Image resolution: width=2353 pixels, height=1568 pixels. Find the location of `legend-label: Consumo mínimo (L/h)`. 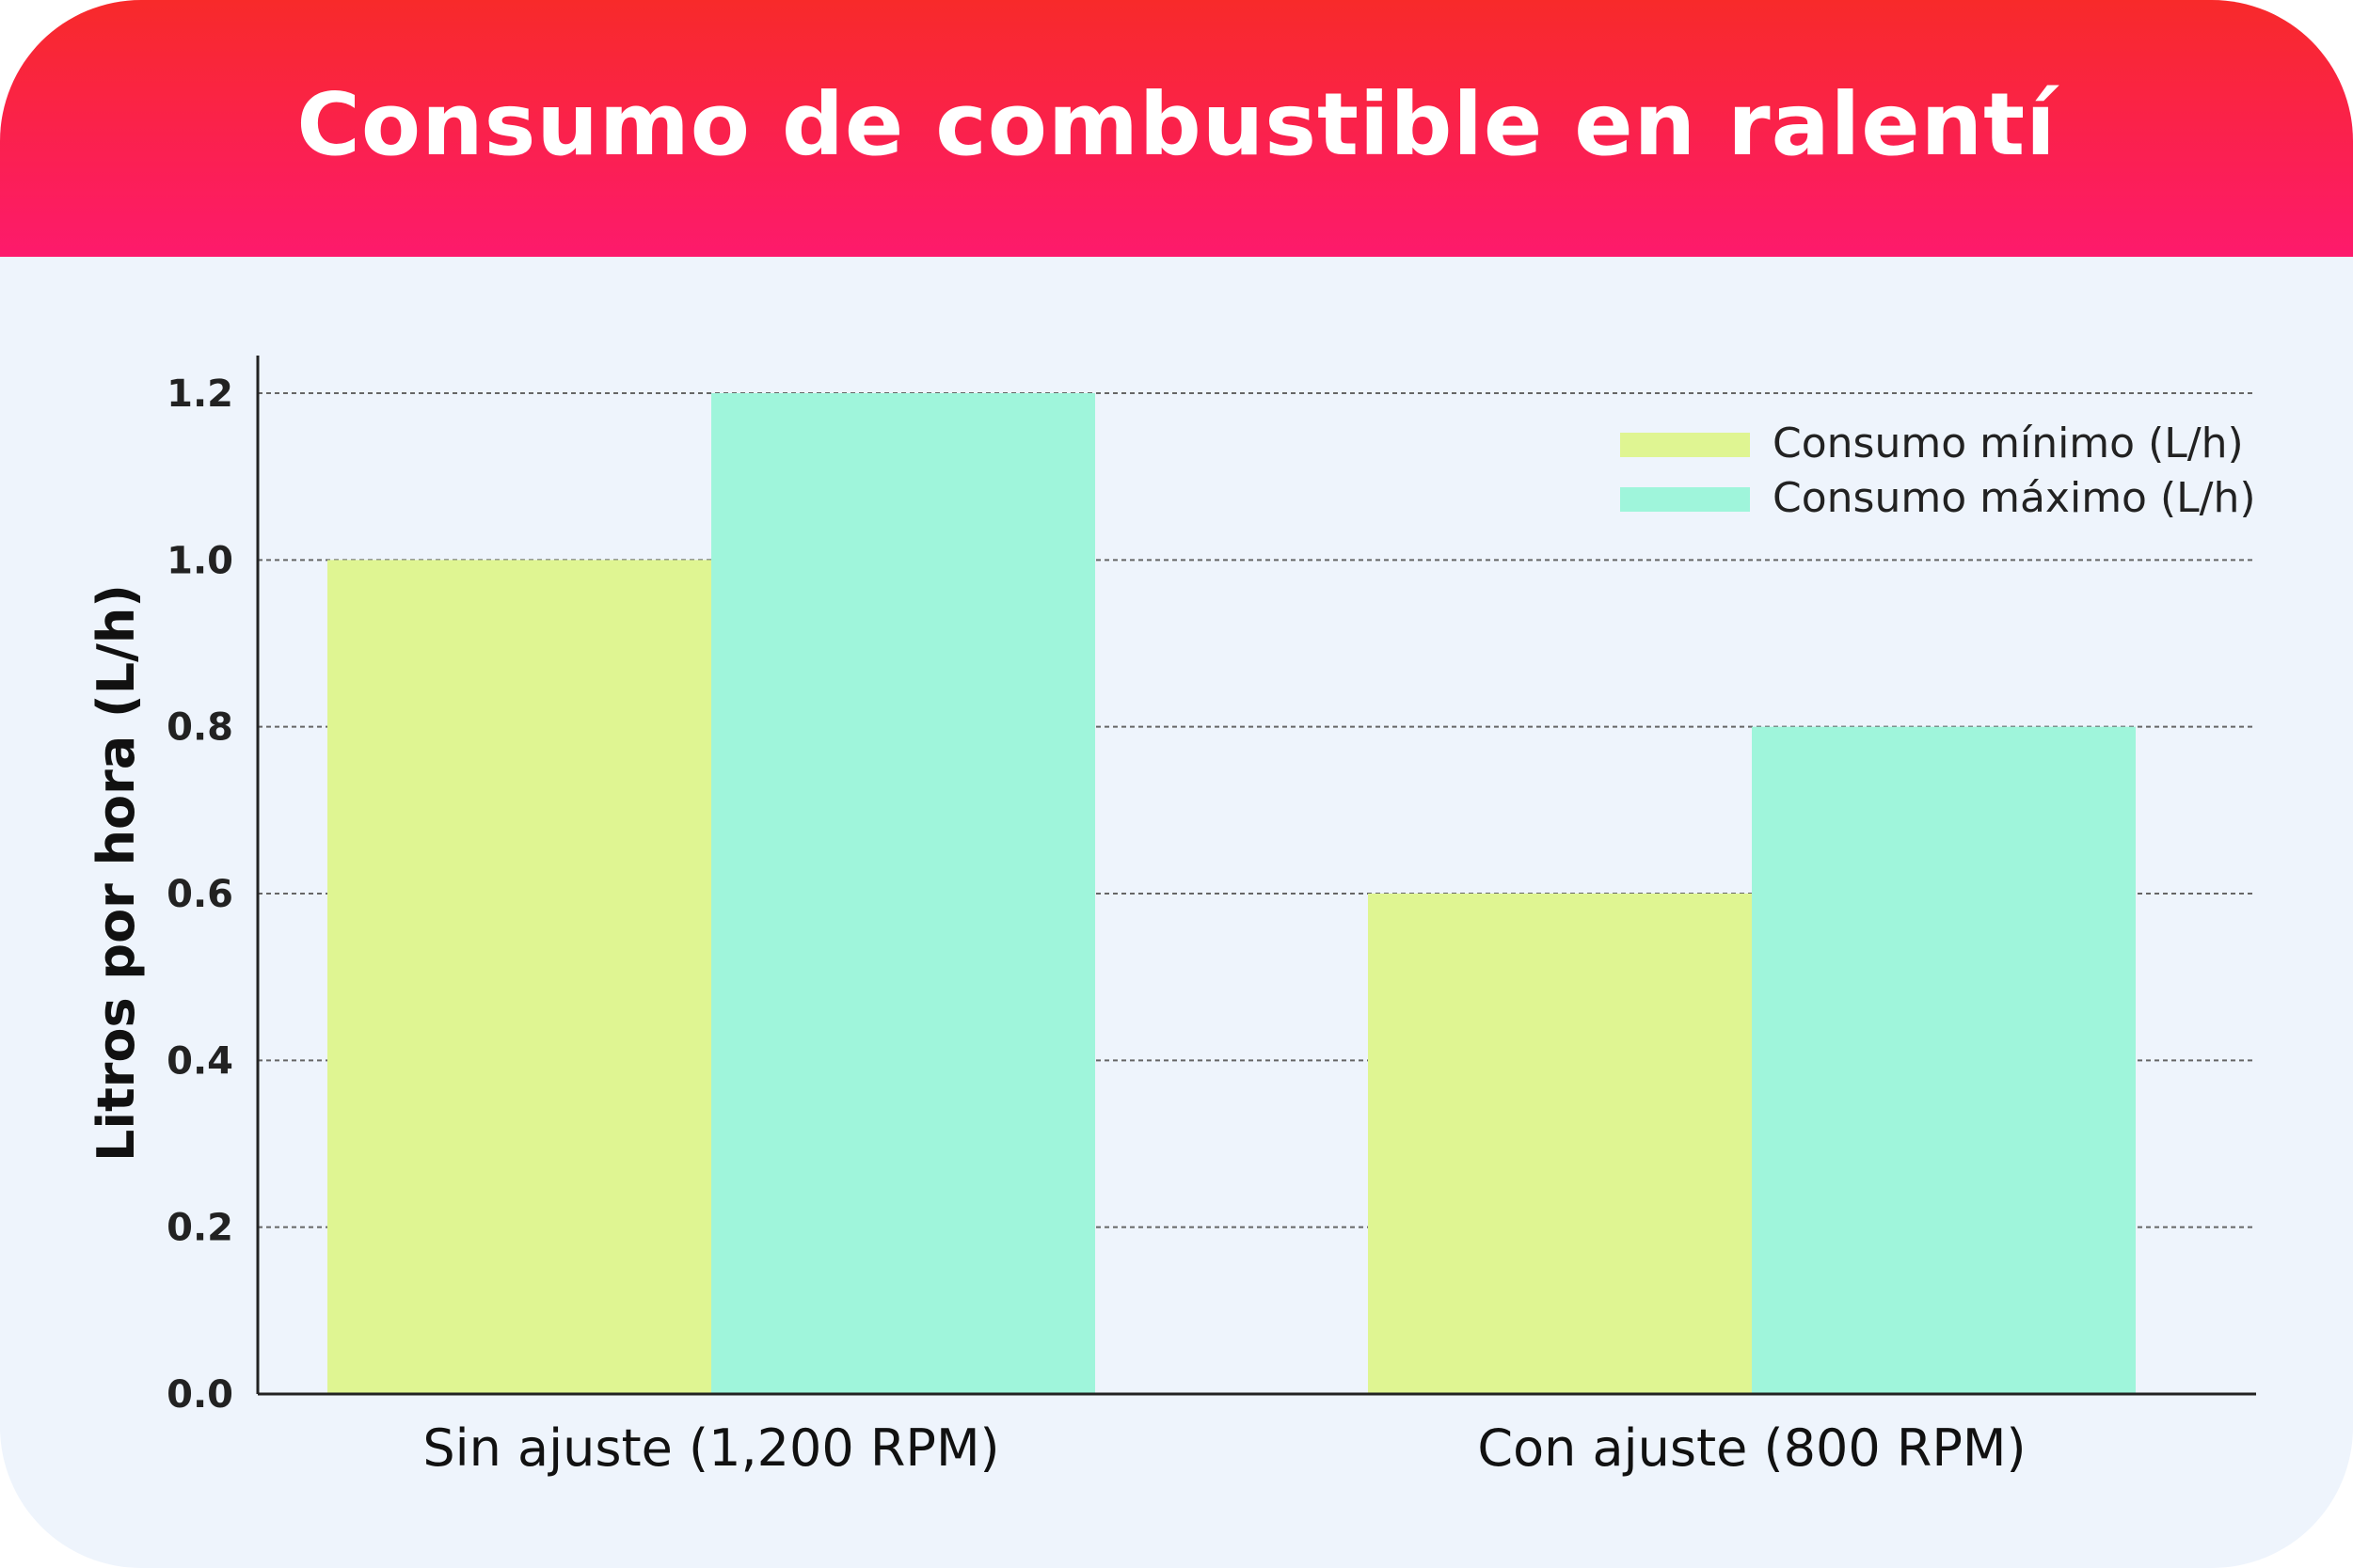

legend-label: Consumo mínimo (L/h) is located at coordinates (2008, 443).